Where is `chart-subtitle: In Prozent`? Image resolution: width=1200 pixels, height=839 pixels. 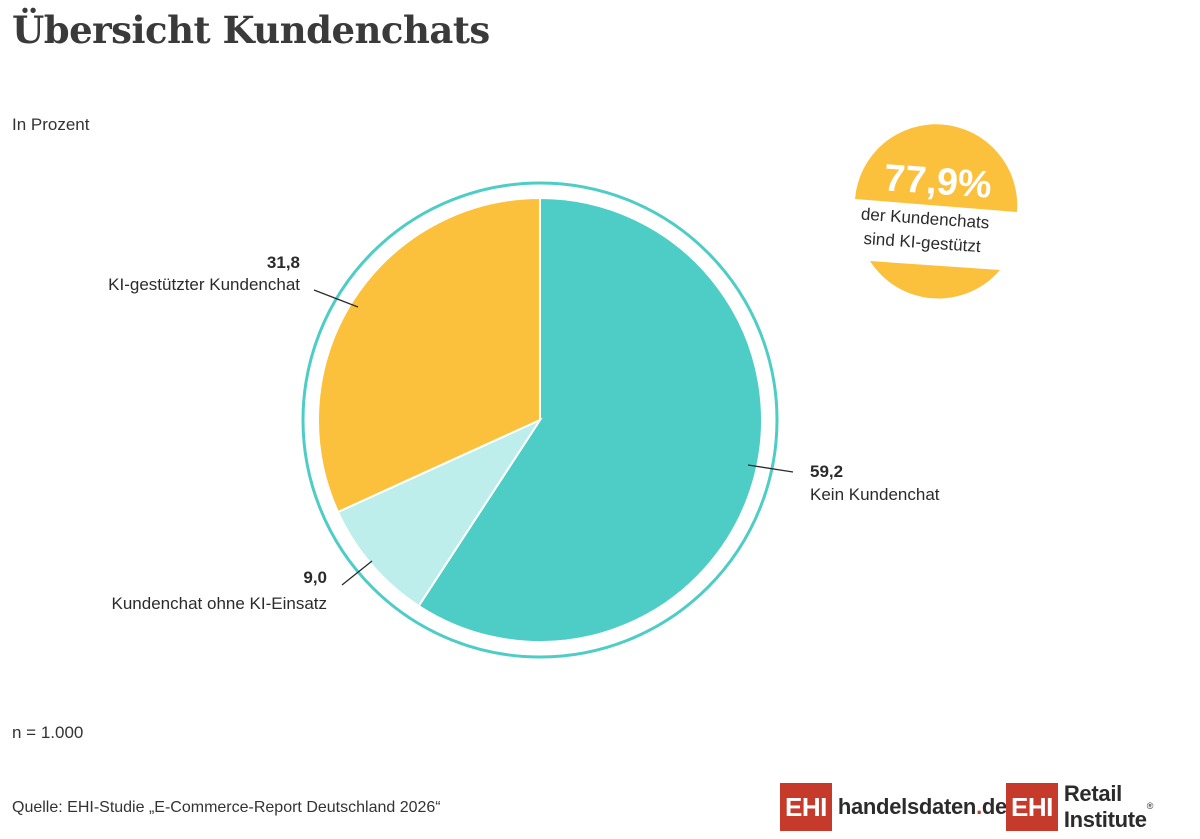 chart-subtitle: In Prozent is located at coordinates (51, 124).